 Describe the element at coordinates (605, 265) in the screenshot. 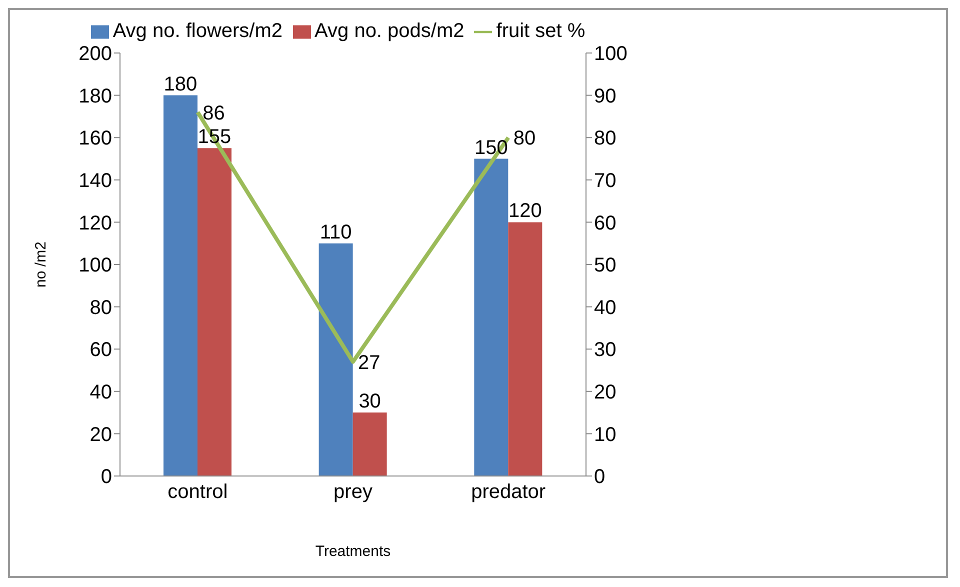

I see `y2-tick-label: 50` at that location.